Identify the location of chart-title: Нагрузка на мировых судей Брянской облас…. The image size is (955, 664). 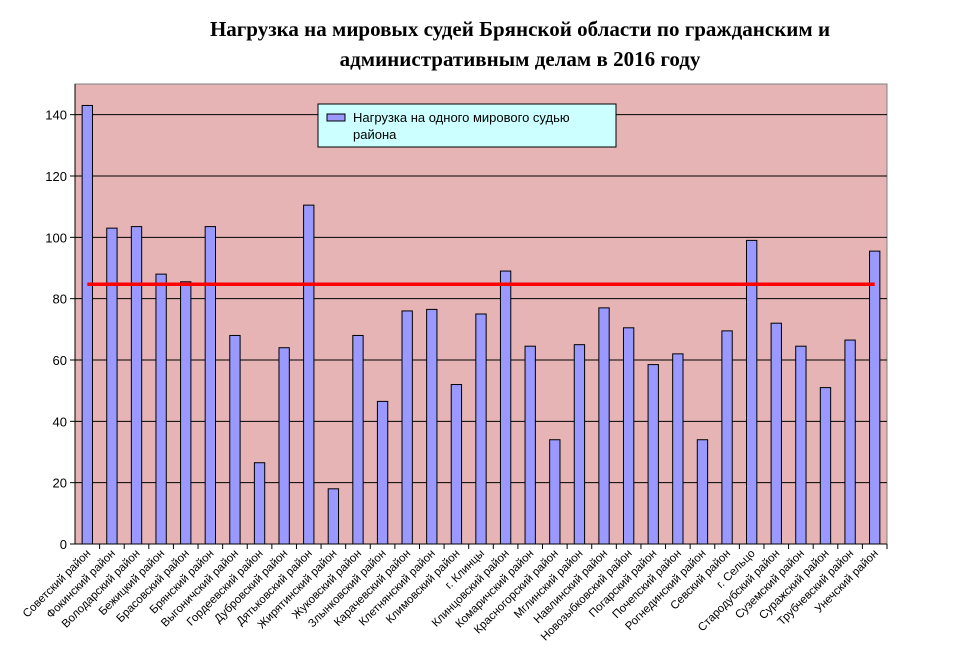
(520, 44).